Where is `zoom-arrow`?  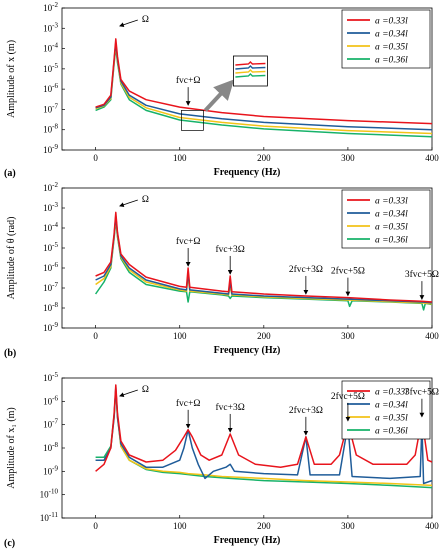
zoom-arrow is located at coordinates (219, 95).